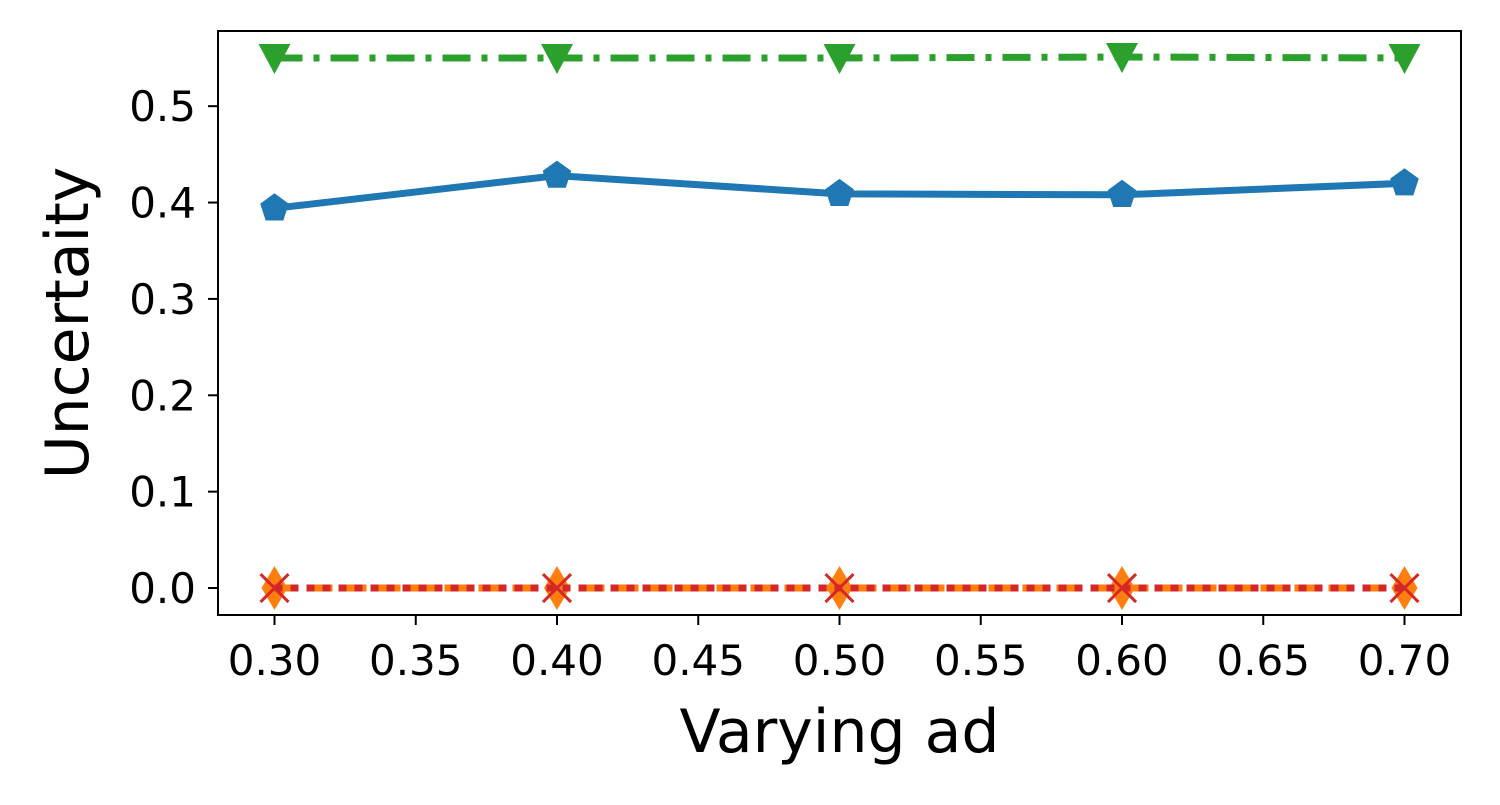 This screenshot has height=805, width=1500. I want to click on x-tick-label: 0.50, so click(840, 660).